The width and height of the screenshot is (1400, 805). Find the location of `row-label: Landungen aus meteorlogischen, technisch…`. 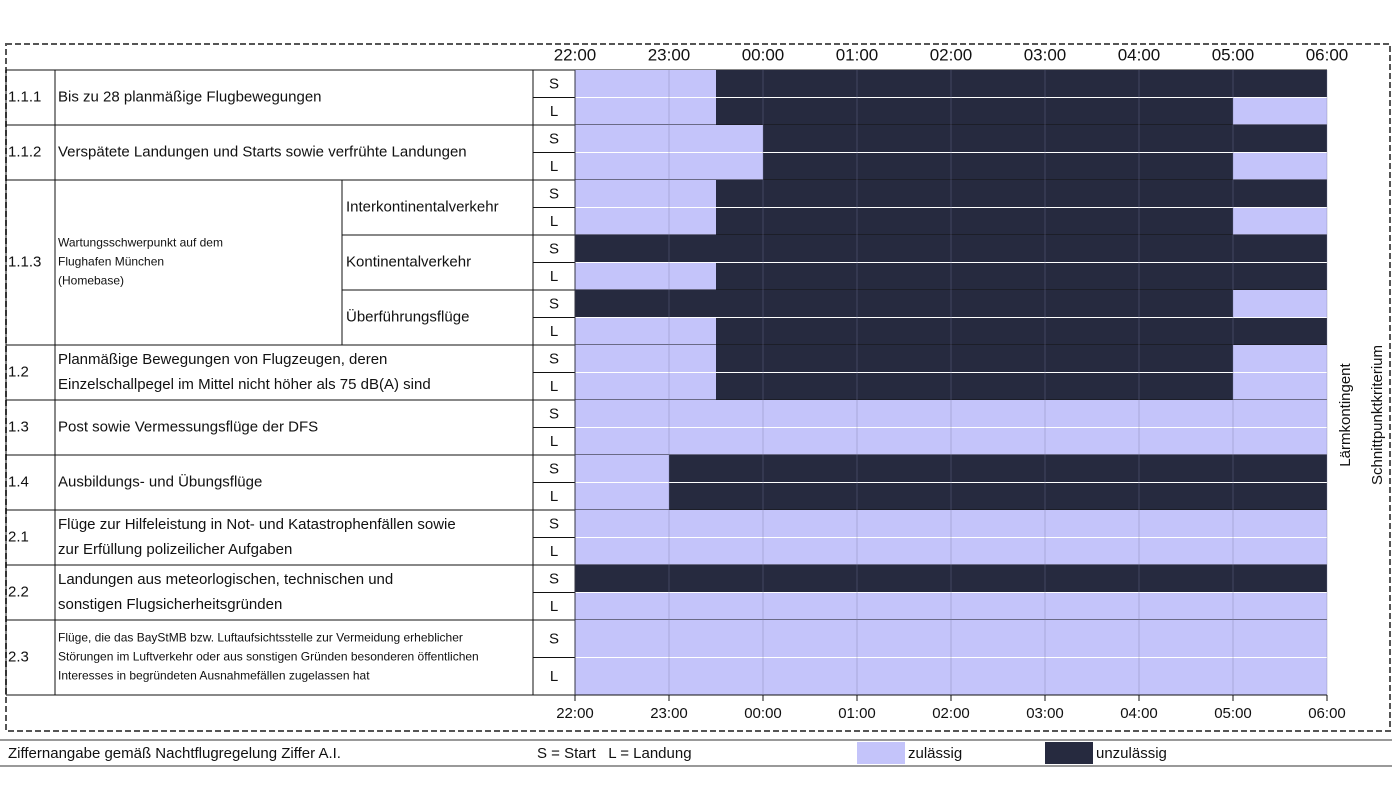

row-label: Landungen aus meteorlogischen, technisch… is located at coordinates (225, 579).